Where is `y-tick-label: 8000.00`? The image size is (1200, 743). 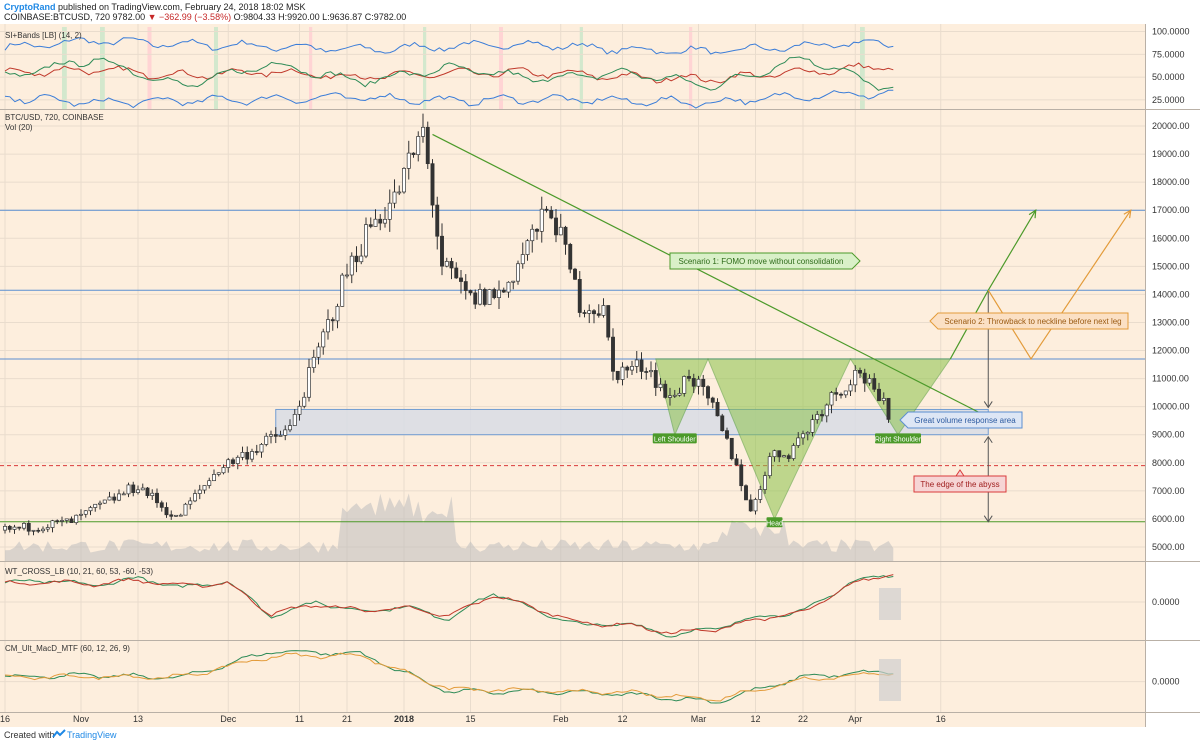 y-tick-label: 8000.00 is located at coordinates (1168, 463).